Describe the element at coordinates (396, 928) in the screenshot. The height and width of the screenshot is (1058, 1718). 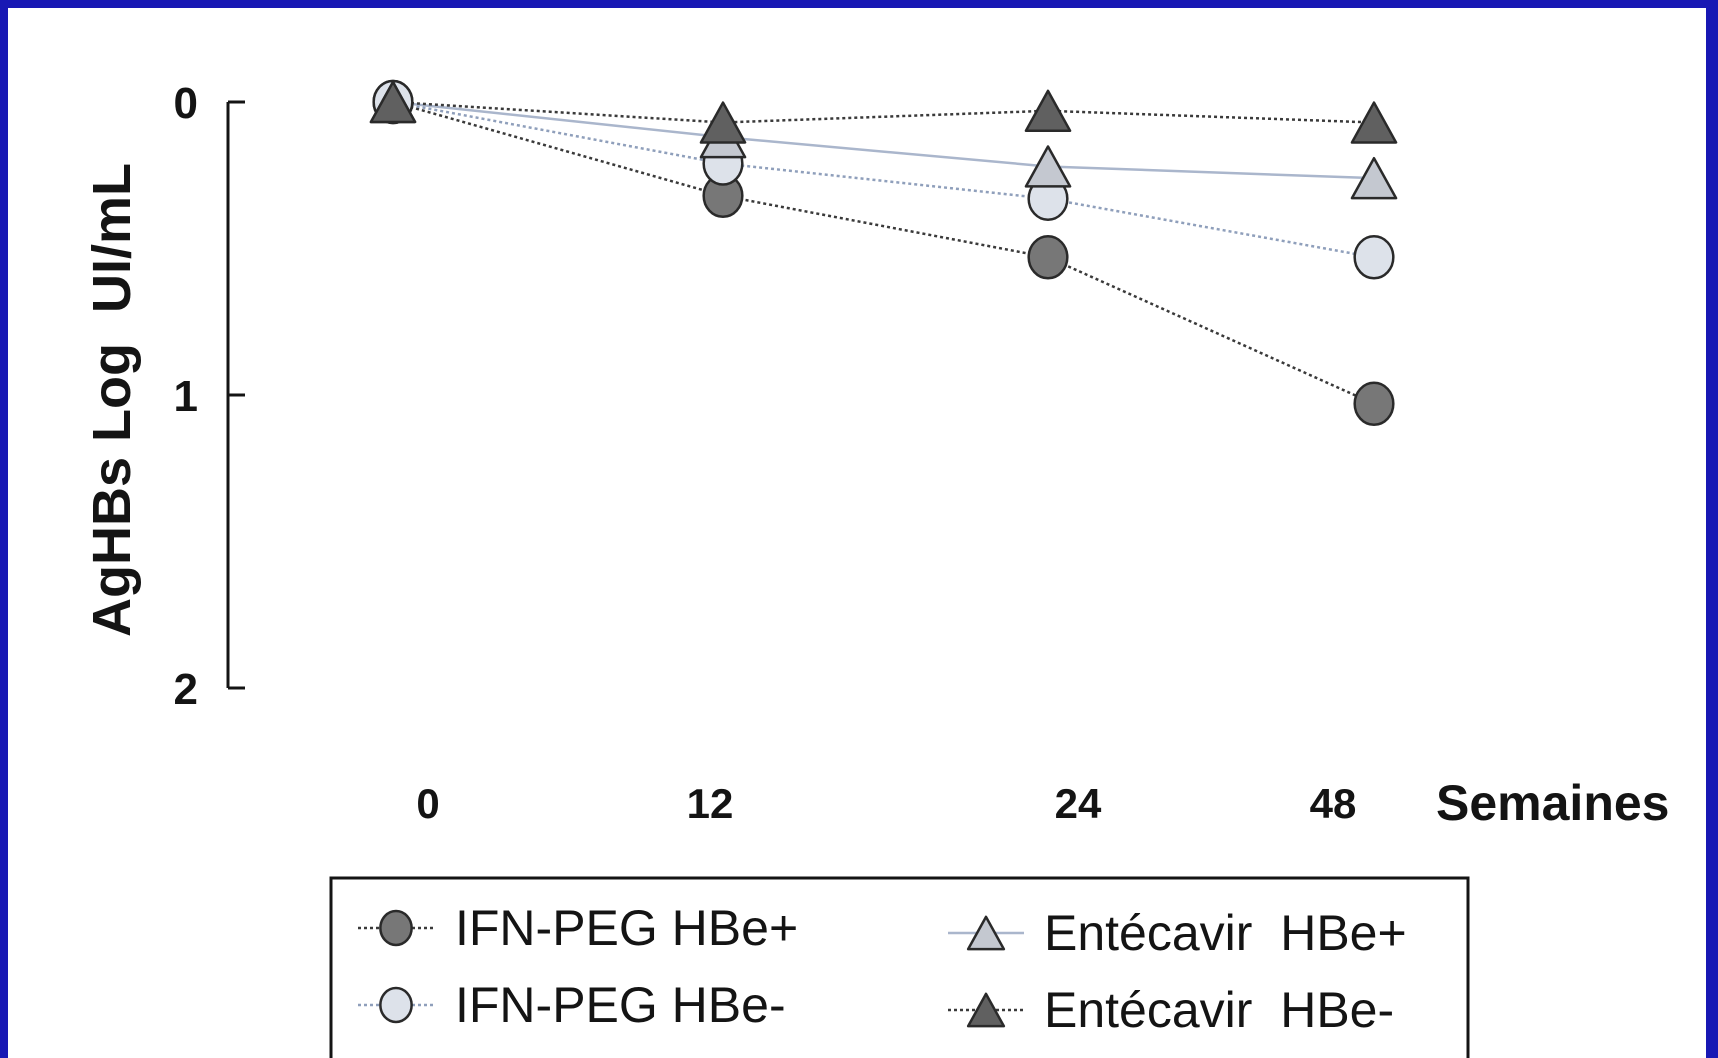
I see `legend-marker-ifn-peg-hbeplus` at that location.